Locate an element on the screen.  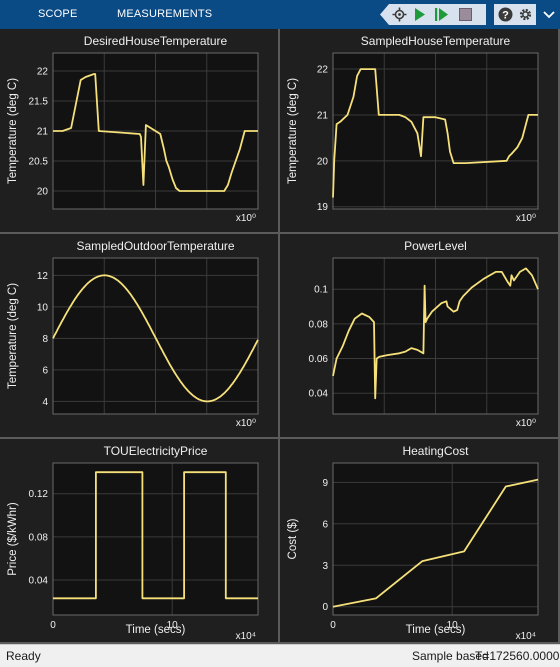
run-icon is located at coordinates (419, 14).